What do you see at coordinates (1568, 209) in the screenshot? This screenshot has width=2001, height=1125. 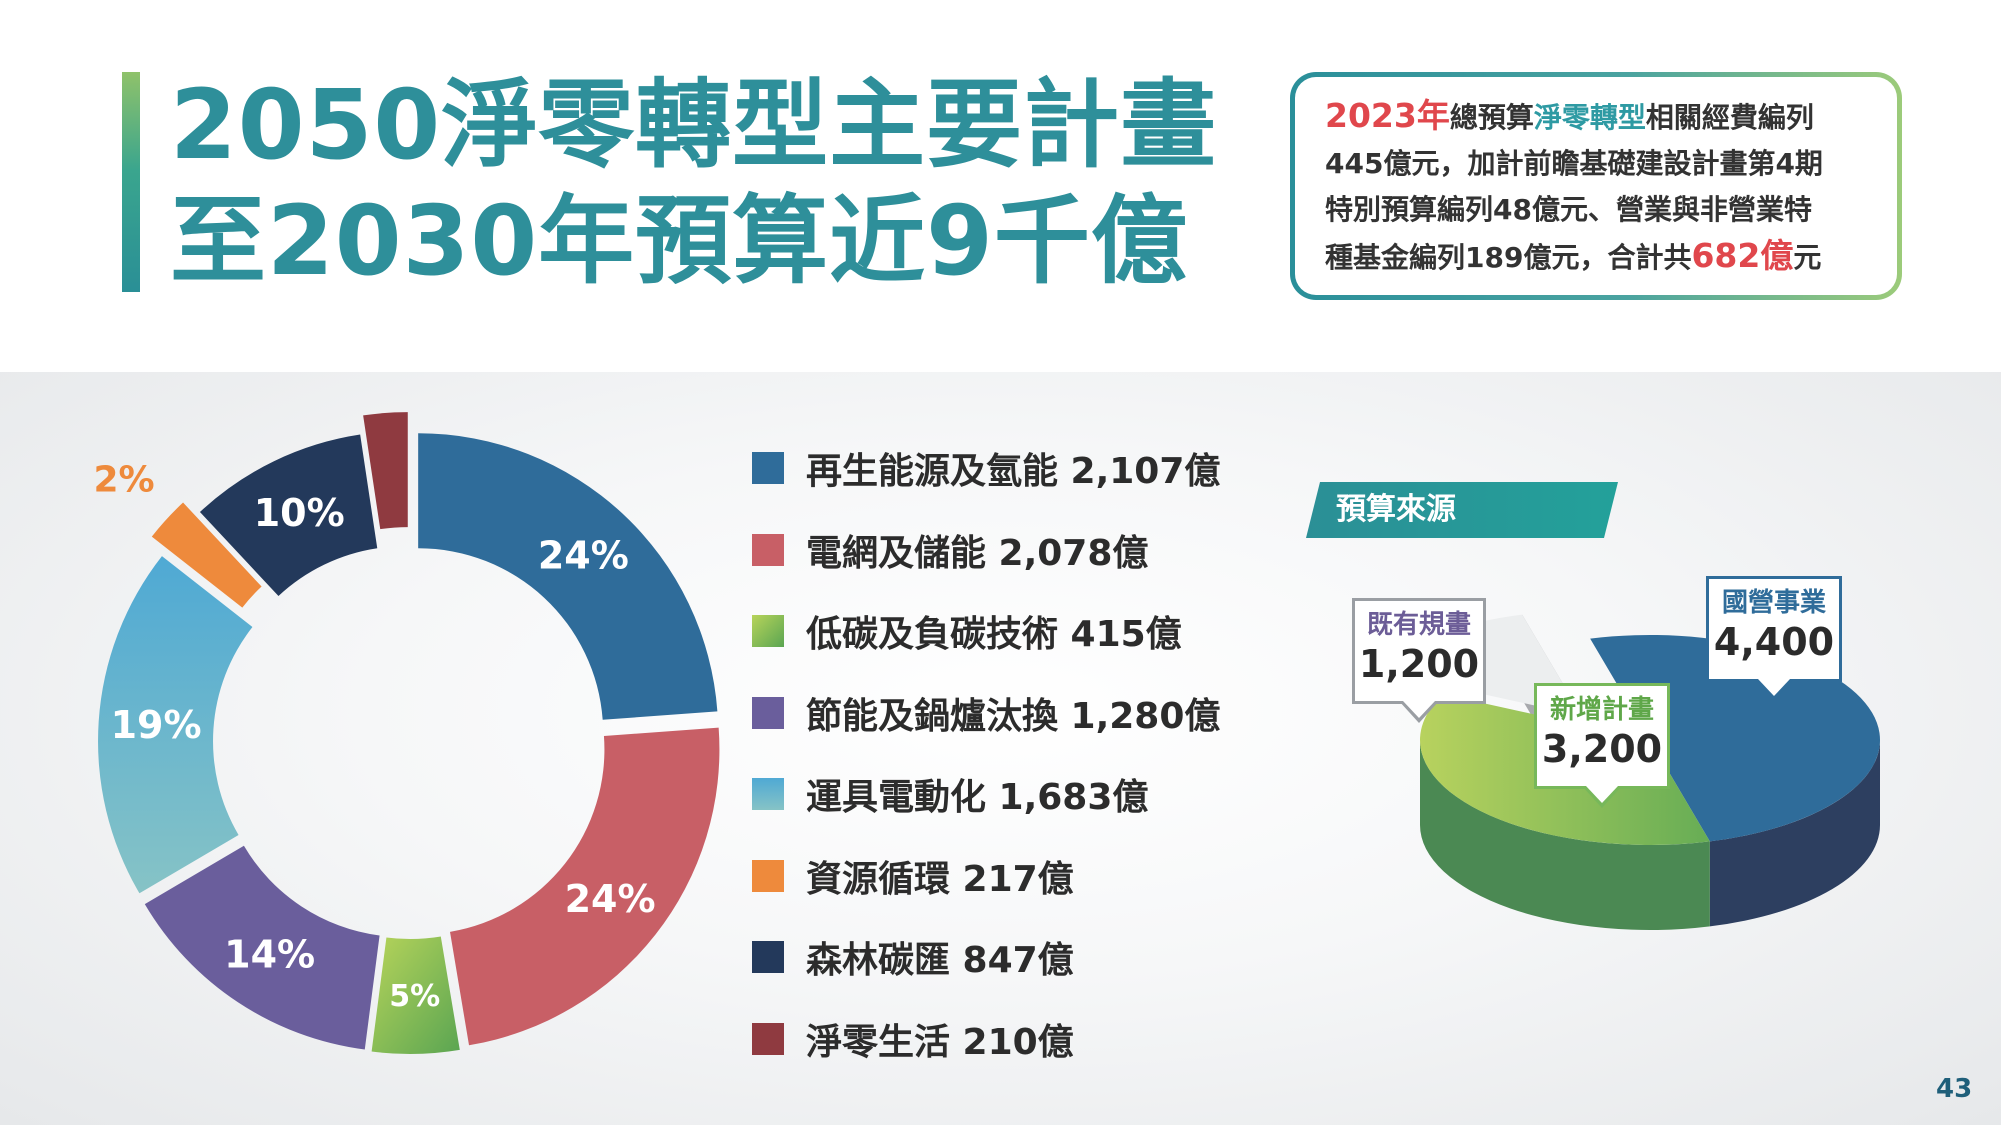 I see `summary-line-3: 特別預算編列48億元、營業與非營業特` at bounding box center [1568, 209].